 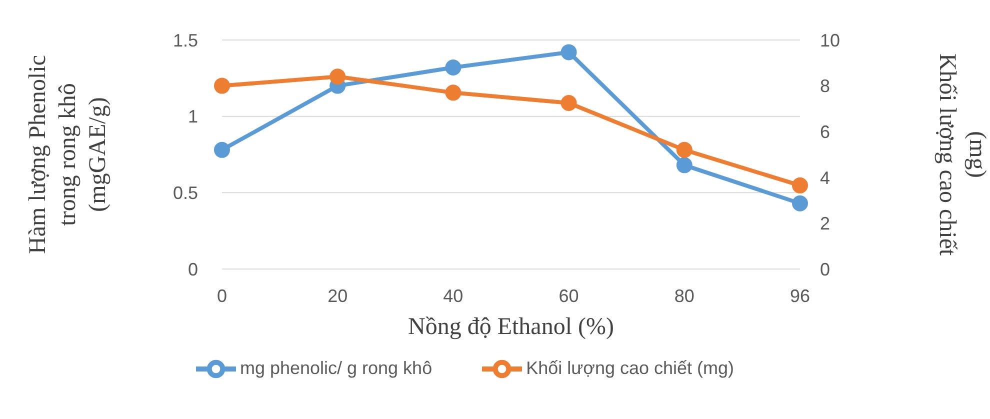 What do you see at coordinates (825, 178) in the screenshot?
I see `y2-tick-label: 4` at bounding box center [825, 178].